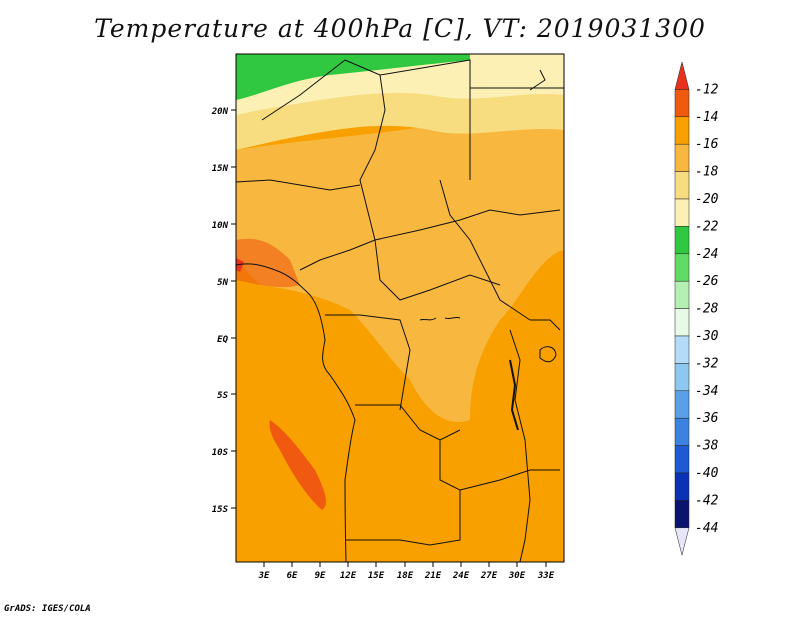  I want to click on colorbar-label: -20, so click(707, 199).